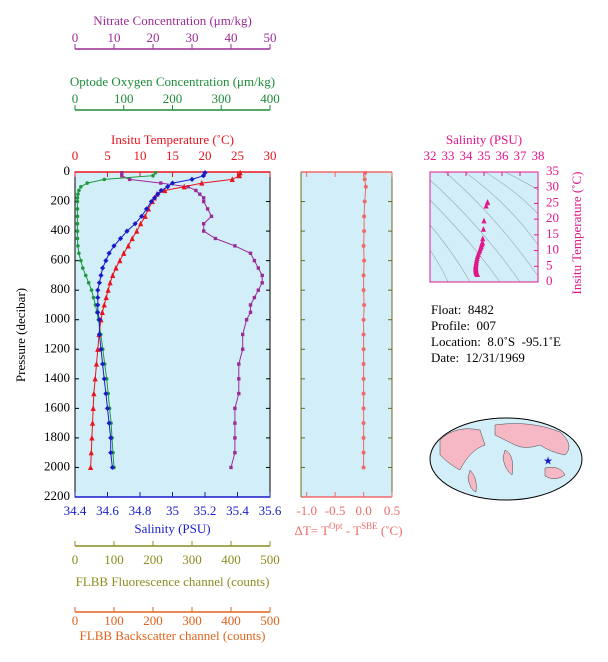 Image resolution: width=608 pixels, height=662 pixels. I want to click on y-tick-label: 5, so click(549, 264).